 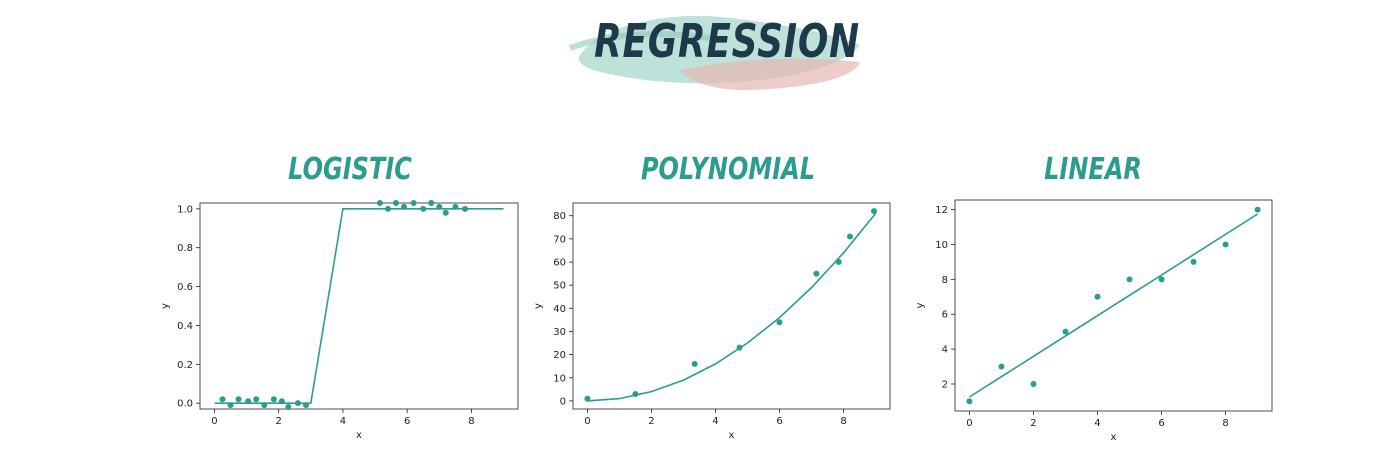 What do you see at coordinates (559, 309) in the screenshot?
I see `y-tick-label: 40` at bounding box center [559, 309].